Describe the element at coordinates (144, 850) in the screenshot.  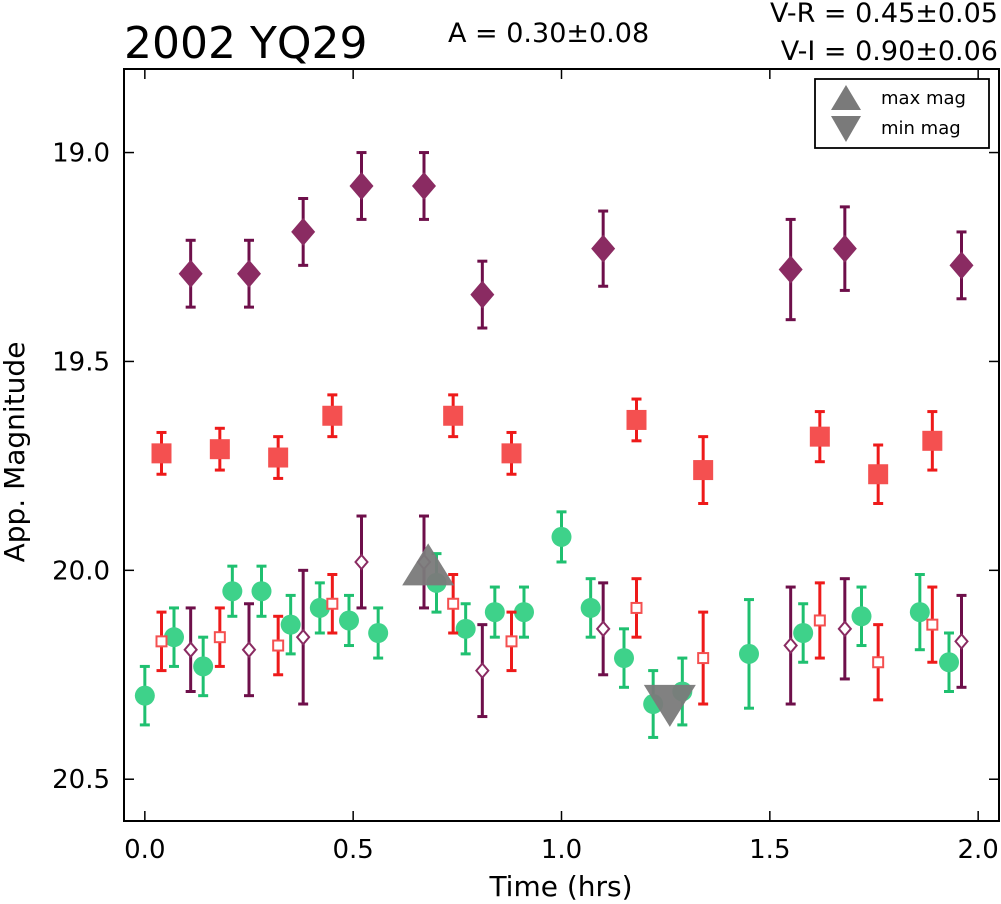
I see `x-tick-label: 0.0` at that location.